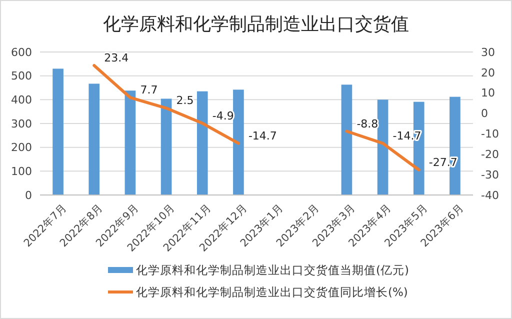 The image size is (512, 319). Describe the element at coordinates (149, 90) in the screenshot. I see `data-label: 7.7` at that location.